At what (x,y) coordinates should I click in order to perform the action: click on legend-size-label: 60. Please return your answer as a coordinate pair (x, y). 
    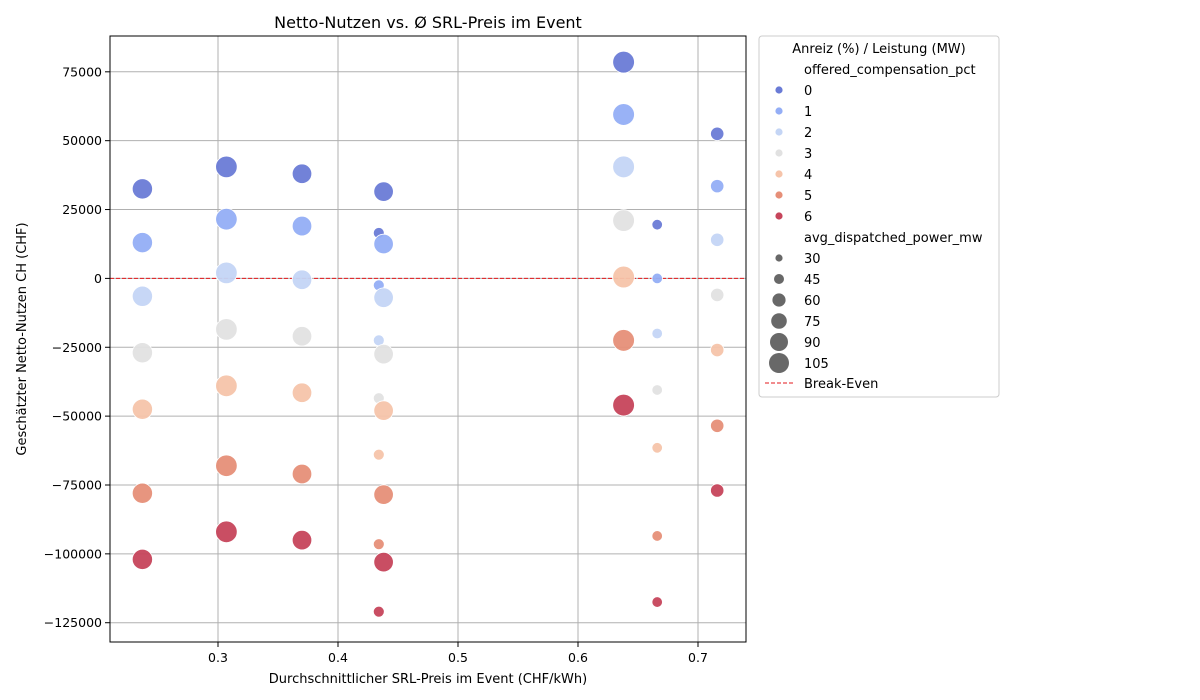
    Looking at the image, I should click on (812, 301).